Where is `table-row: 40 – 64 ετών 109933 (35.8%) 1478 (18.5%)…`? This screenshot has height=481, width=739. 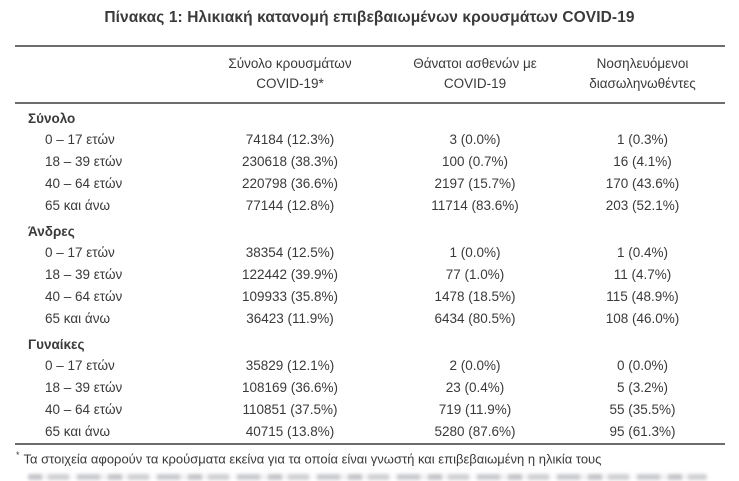 table-row: 40 – 64 ετών 109933 (35.8%) 1478 (18.5%)… is located at coordinates (370, 297).